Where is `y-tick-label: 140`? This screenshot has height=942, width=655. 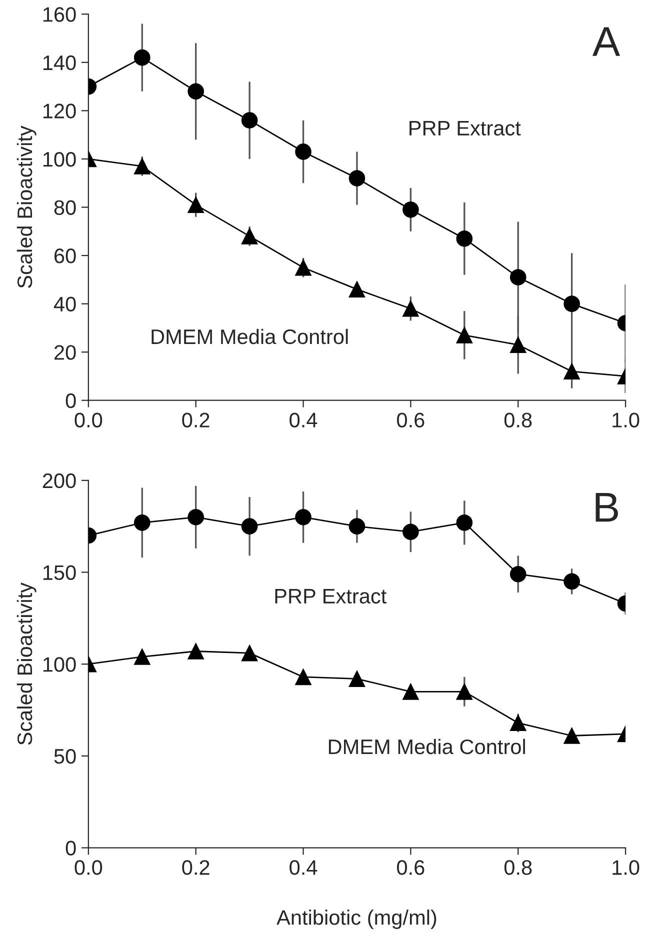 y-tick-label: 140 is located at coordinates (59, 62).